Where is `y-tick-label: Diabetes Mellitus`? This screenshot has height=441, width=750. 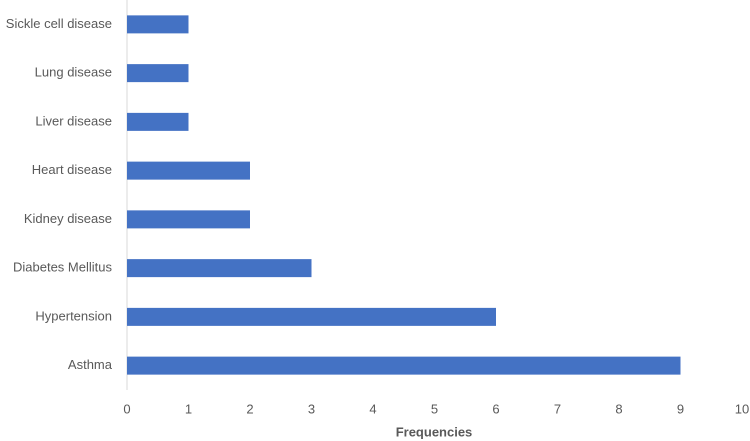
y-tick-label: Diabetes Mellitus is located at coordinates (62, 267).